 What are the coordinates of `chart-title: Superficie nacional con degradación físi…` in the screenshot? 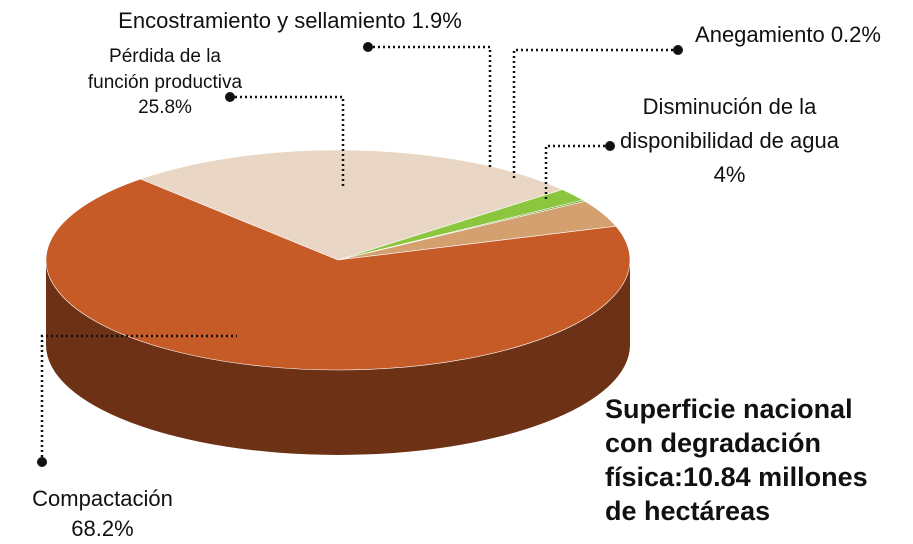 It's located at (736, 460).